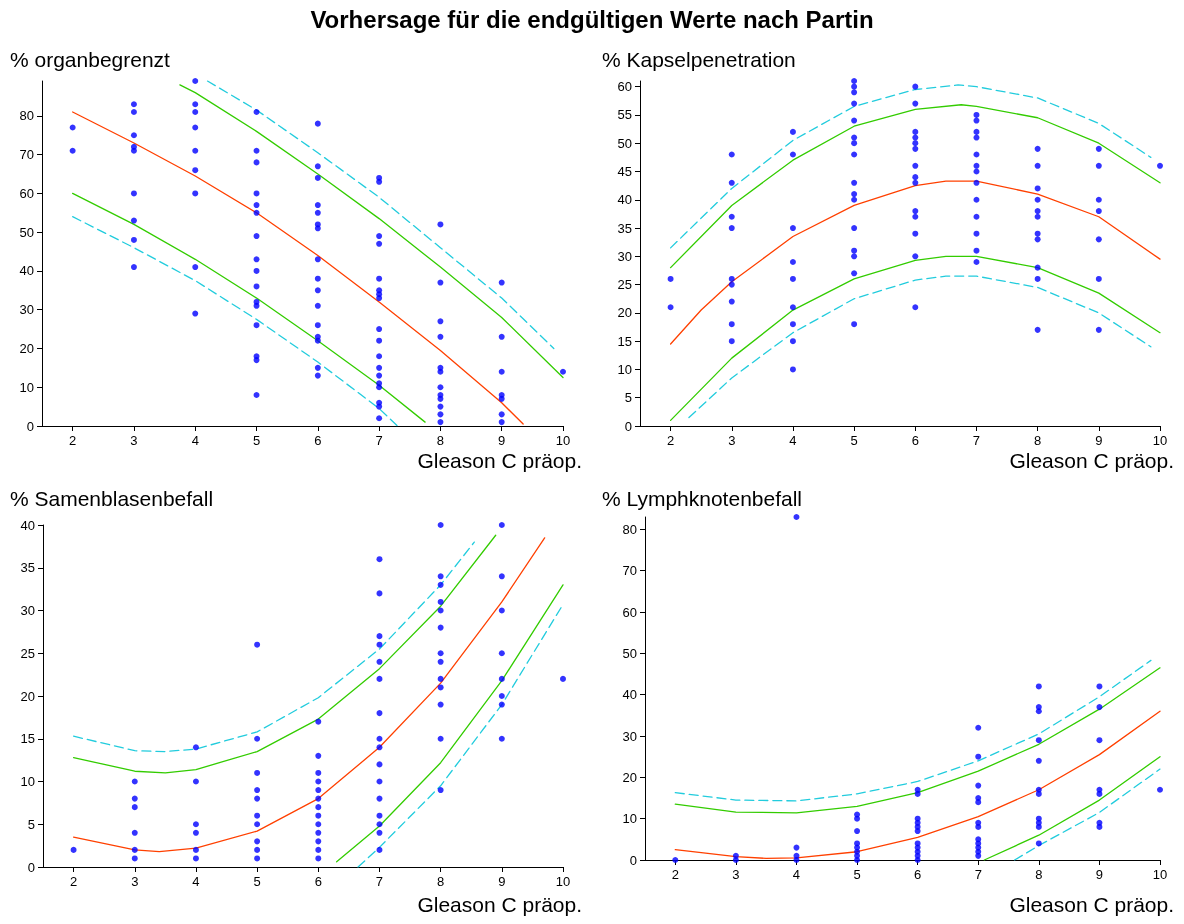 Image resolution: width=1184 pixels, height=924 pixels. What do you see at coordinates (702, 498) in the screenshot?
I see `y-axis-title: % Lymphknotenbefall` at bounding box center [702, 498].